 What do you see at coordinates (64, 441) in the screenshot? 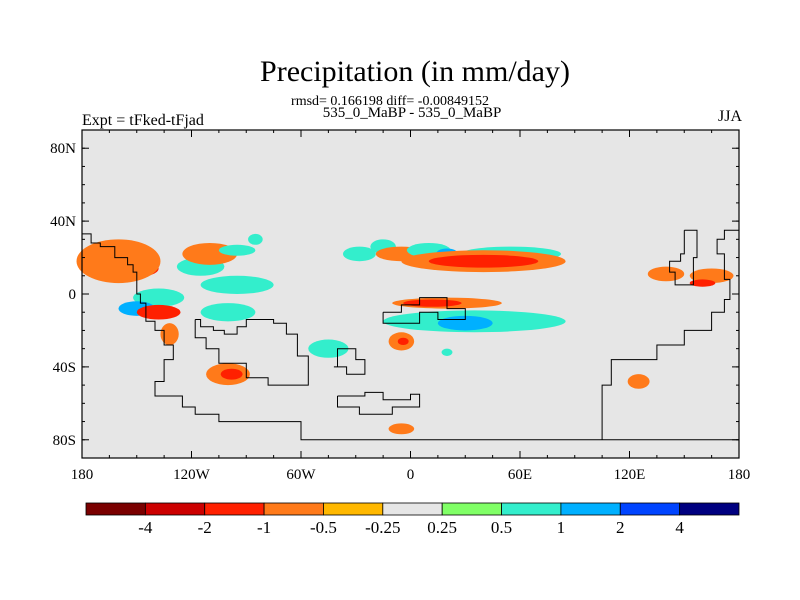
I see `y-tick-label: 80S` at bounding box center [64, 441].